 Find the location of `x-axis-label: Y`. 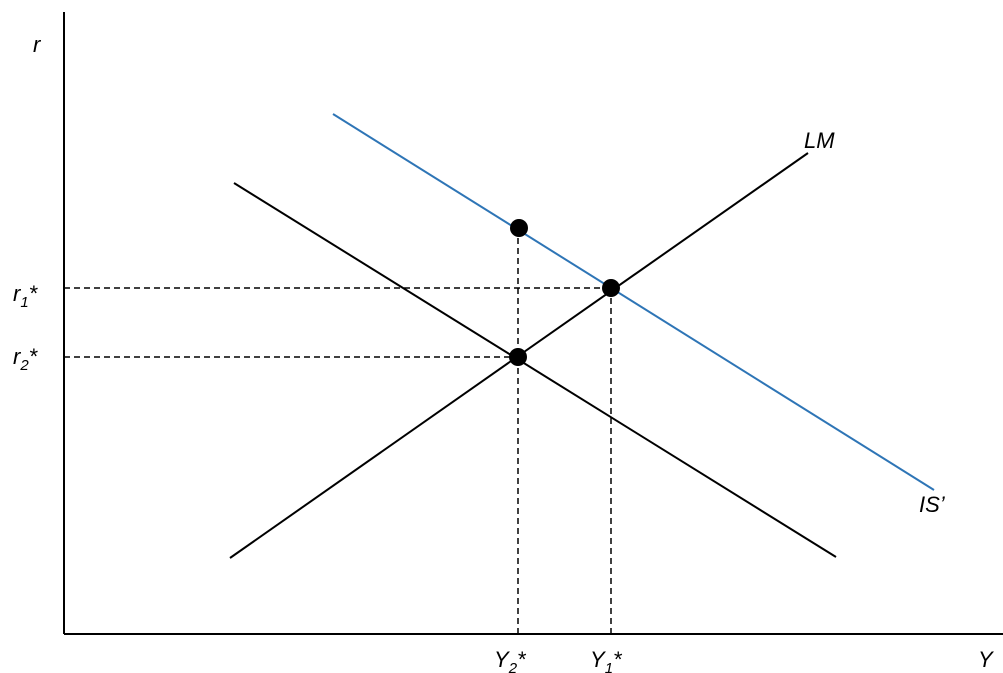

x-axis-label: Y is located at coordinates (986, 659).